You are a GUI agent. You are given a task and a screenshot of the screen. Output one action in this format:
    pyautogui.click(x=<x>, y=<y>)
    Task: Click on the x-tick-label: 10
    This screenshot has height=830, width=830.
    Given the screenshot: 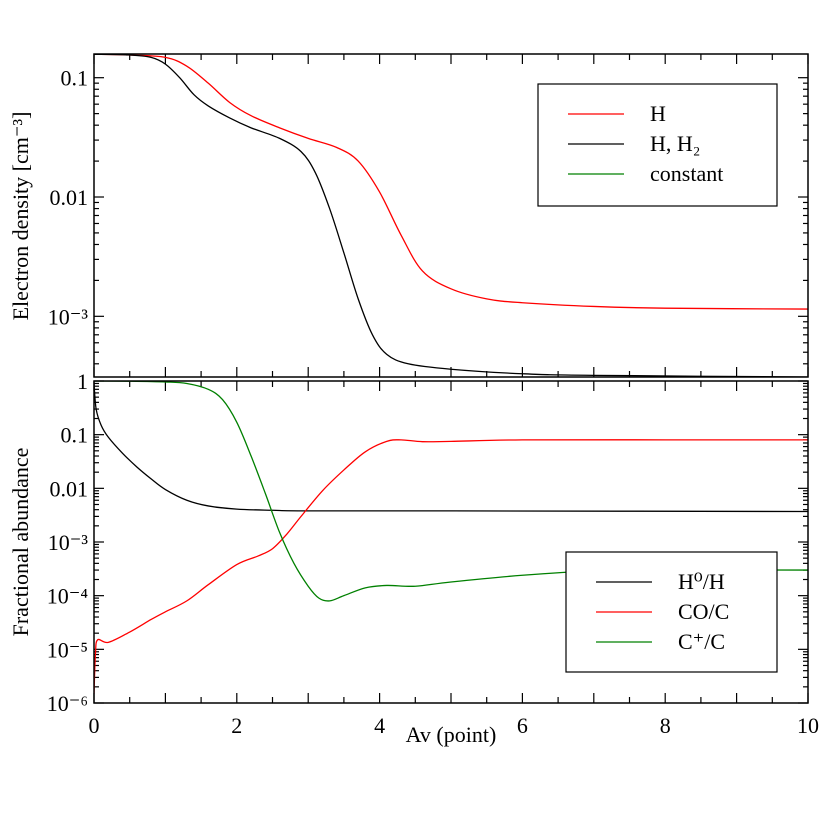 What is the action you would take?
    pyautogui.click(x=808, y=725)
    